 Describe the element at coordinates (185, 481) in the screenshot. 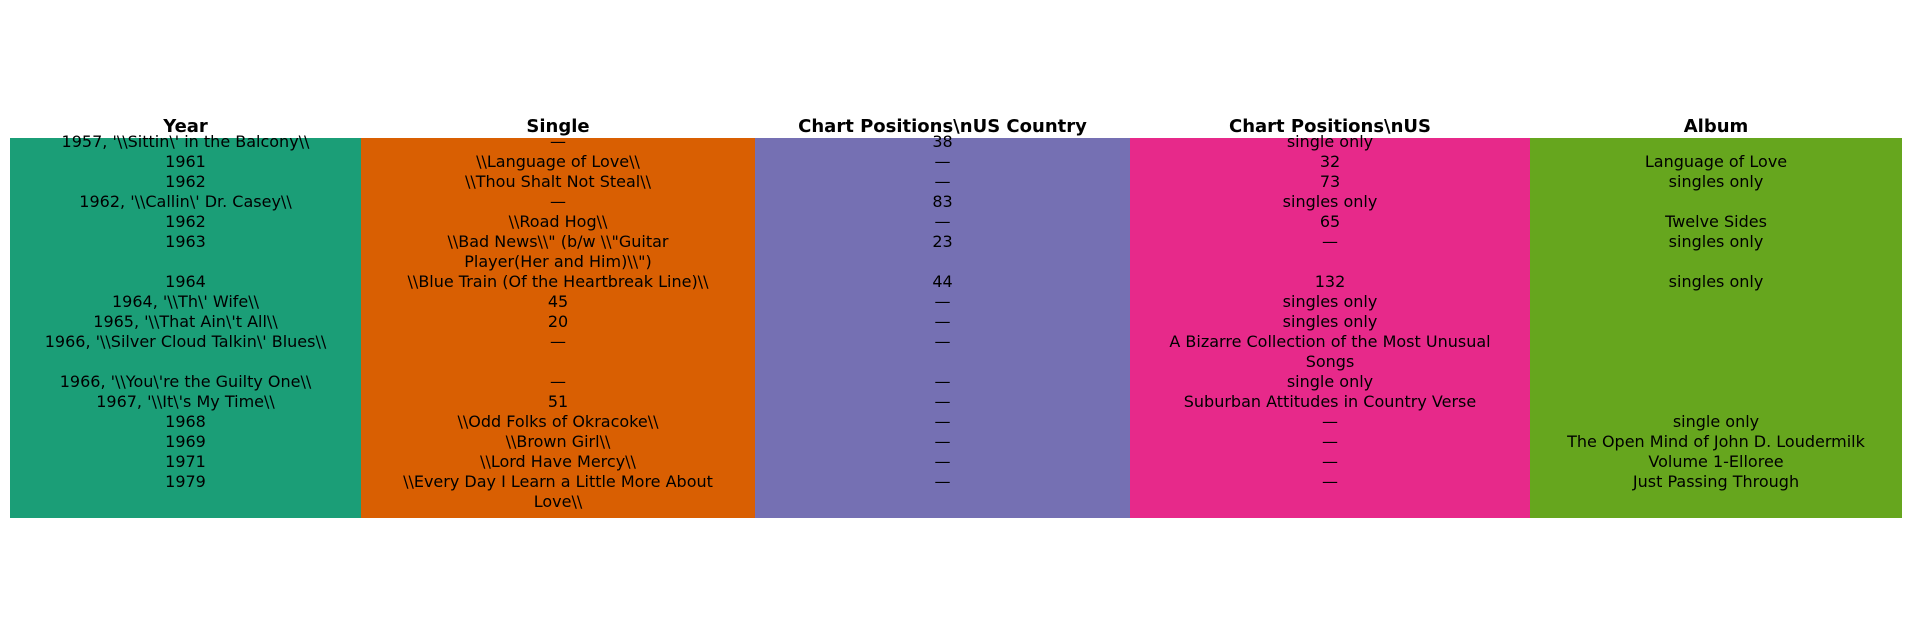

I see `table-cell-text: 1979` at that location.